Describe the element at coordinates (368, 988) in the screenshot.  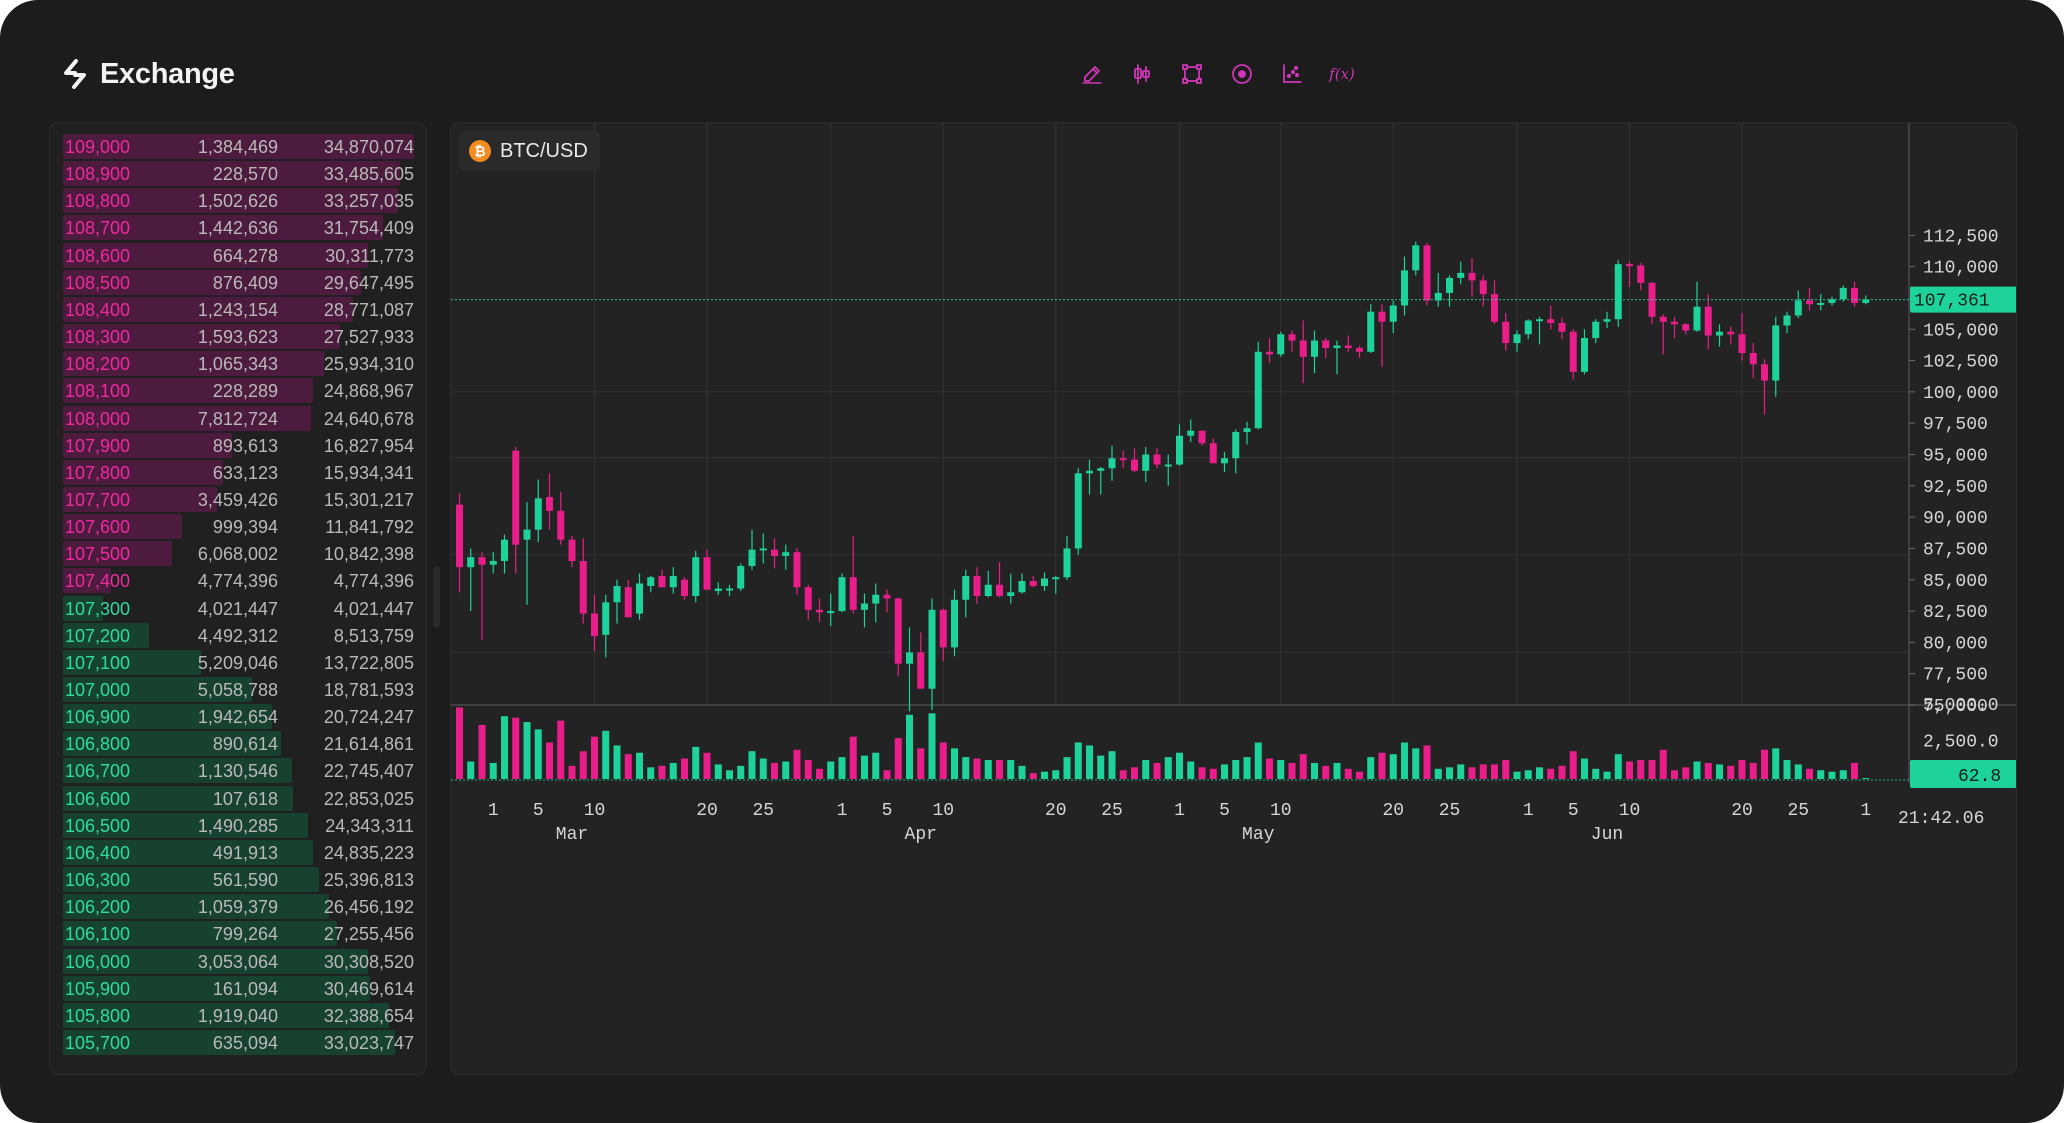
I see `bid-total: 30,469,614` at that location.